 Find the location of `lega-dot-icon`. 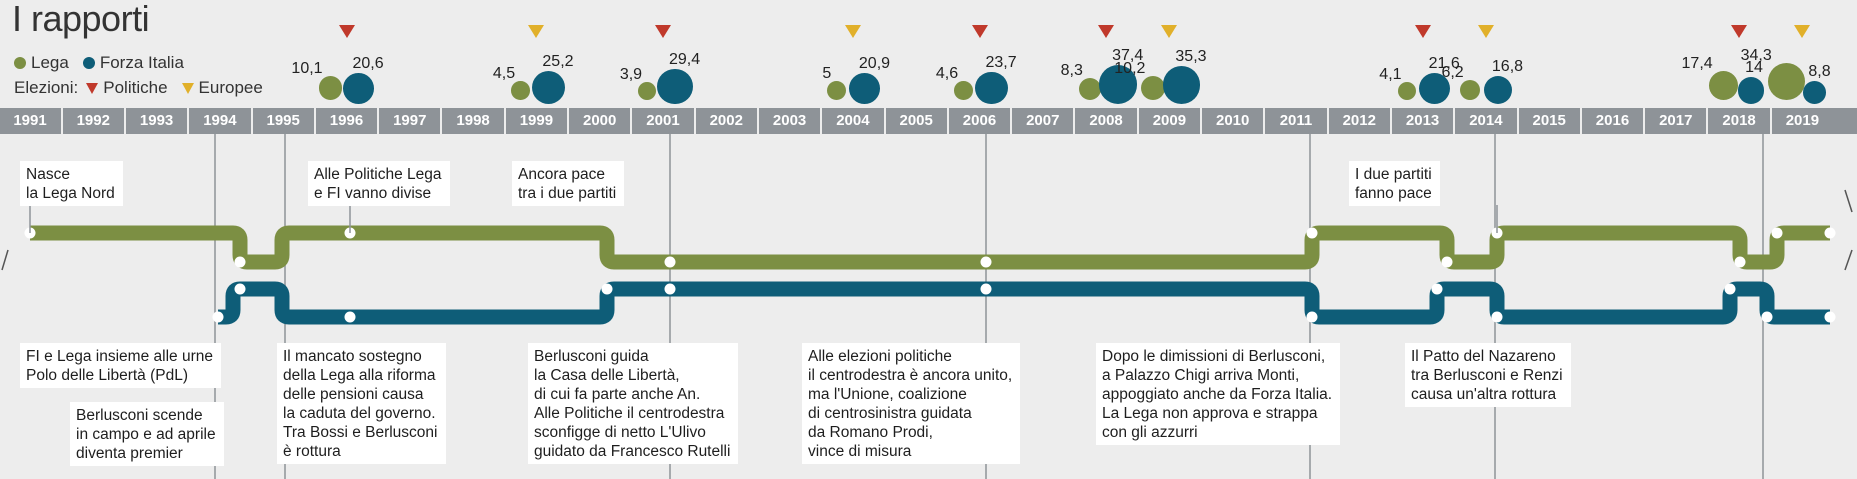

lega-dot-icon is located at coordinates (20, 63).